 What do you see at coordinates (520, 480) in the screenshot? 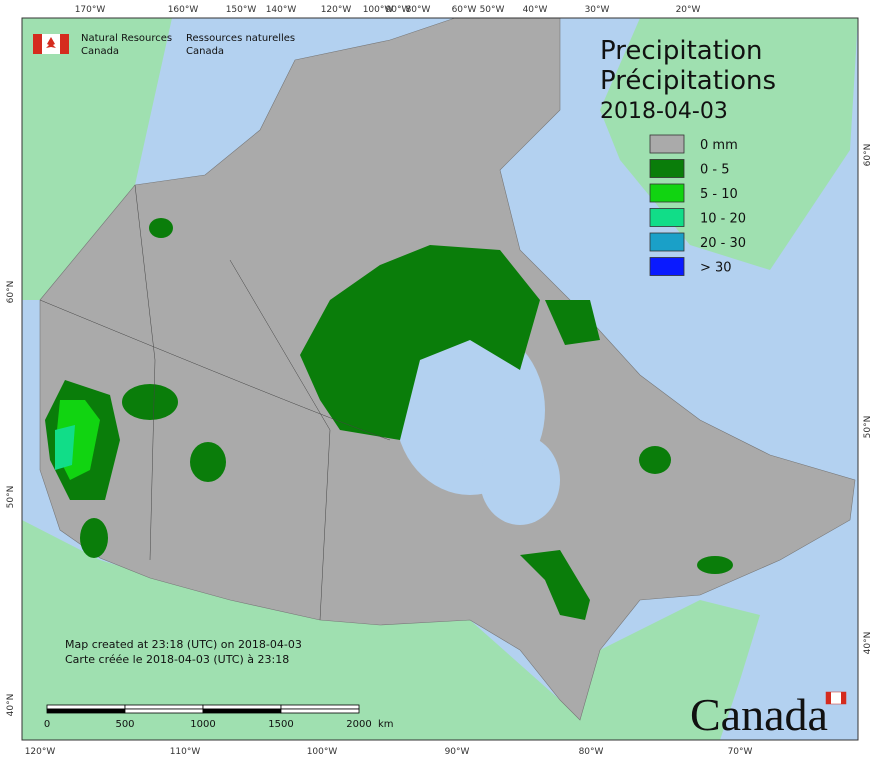
I see `james-bay` at bounding box center [520, 480].